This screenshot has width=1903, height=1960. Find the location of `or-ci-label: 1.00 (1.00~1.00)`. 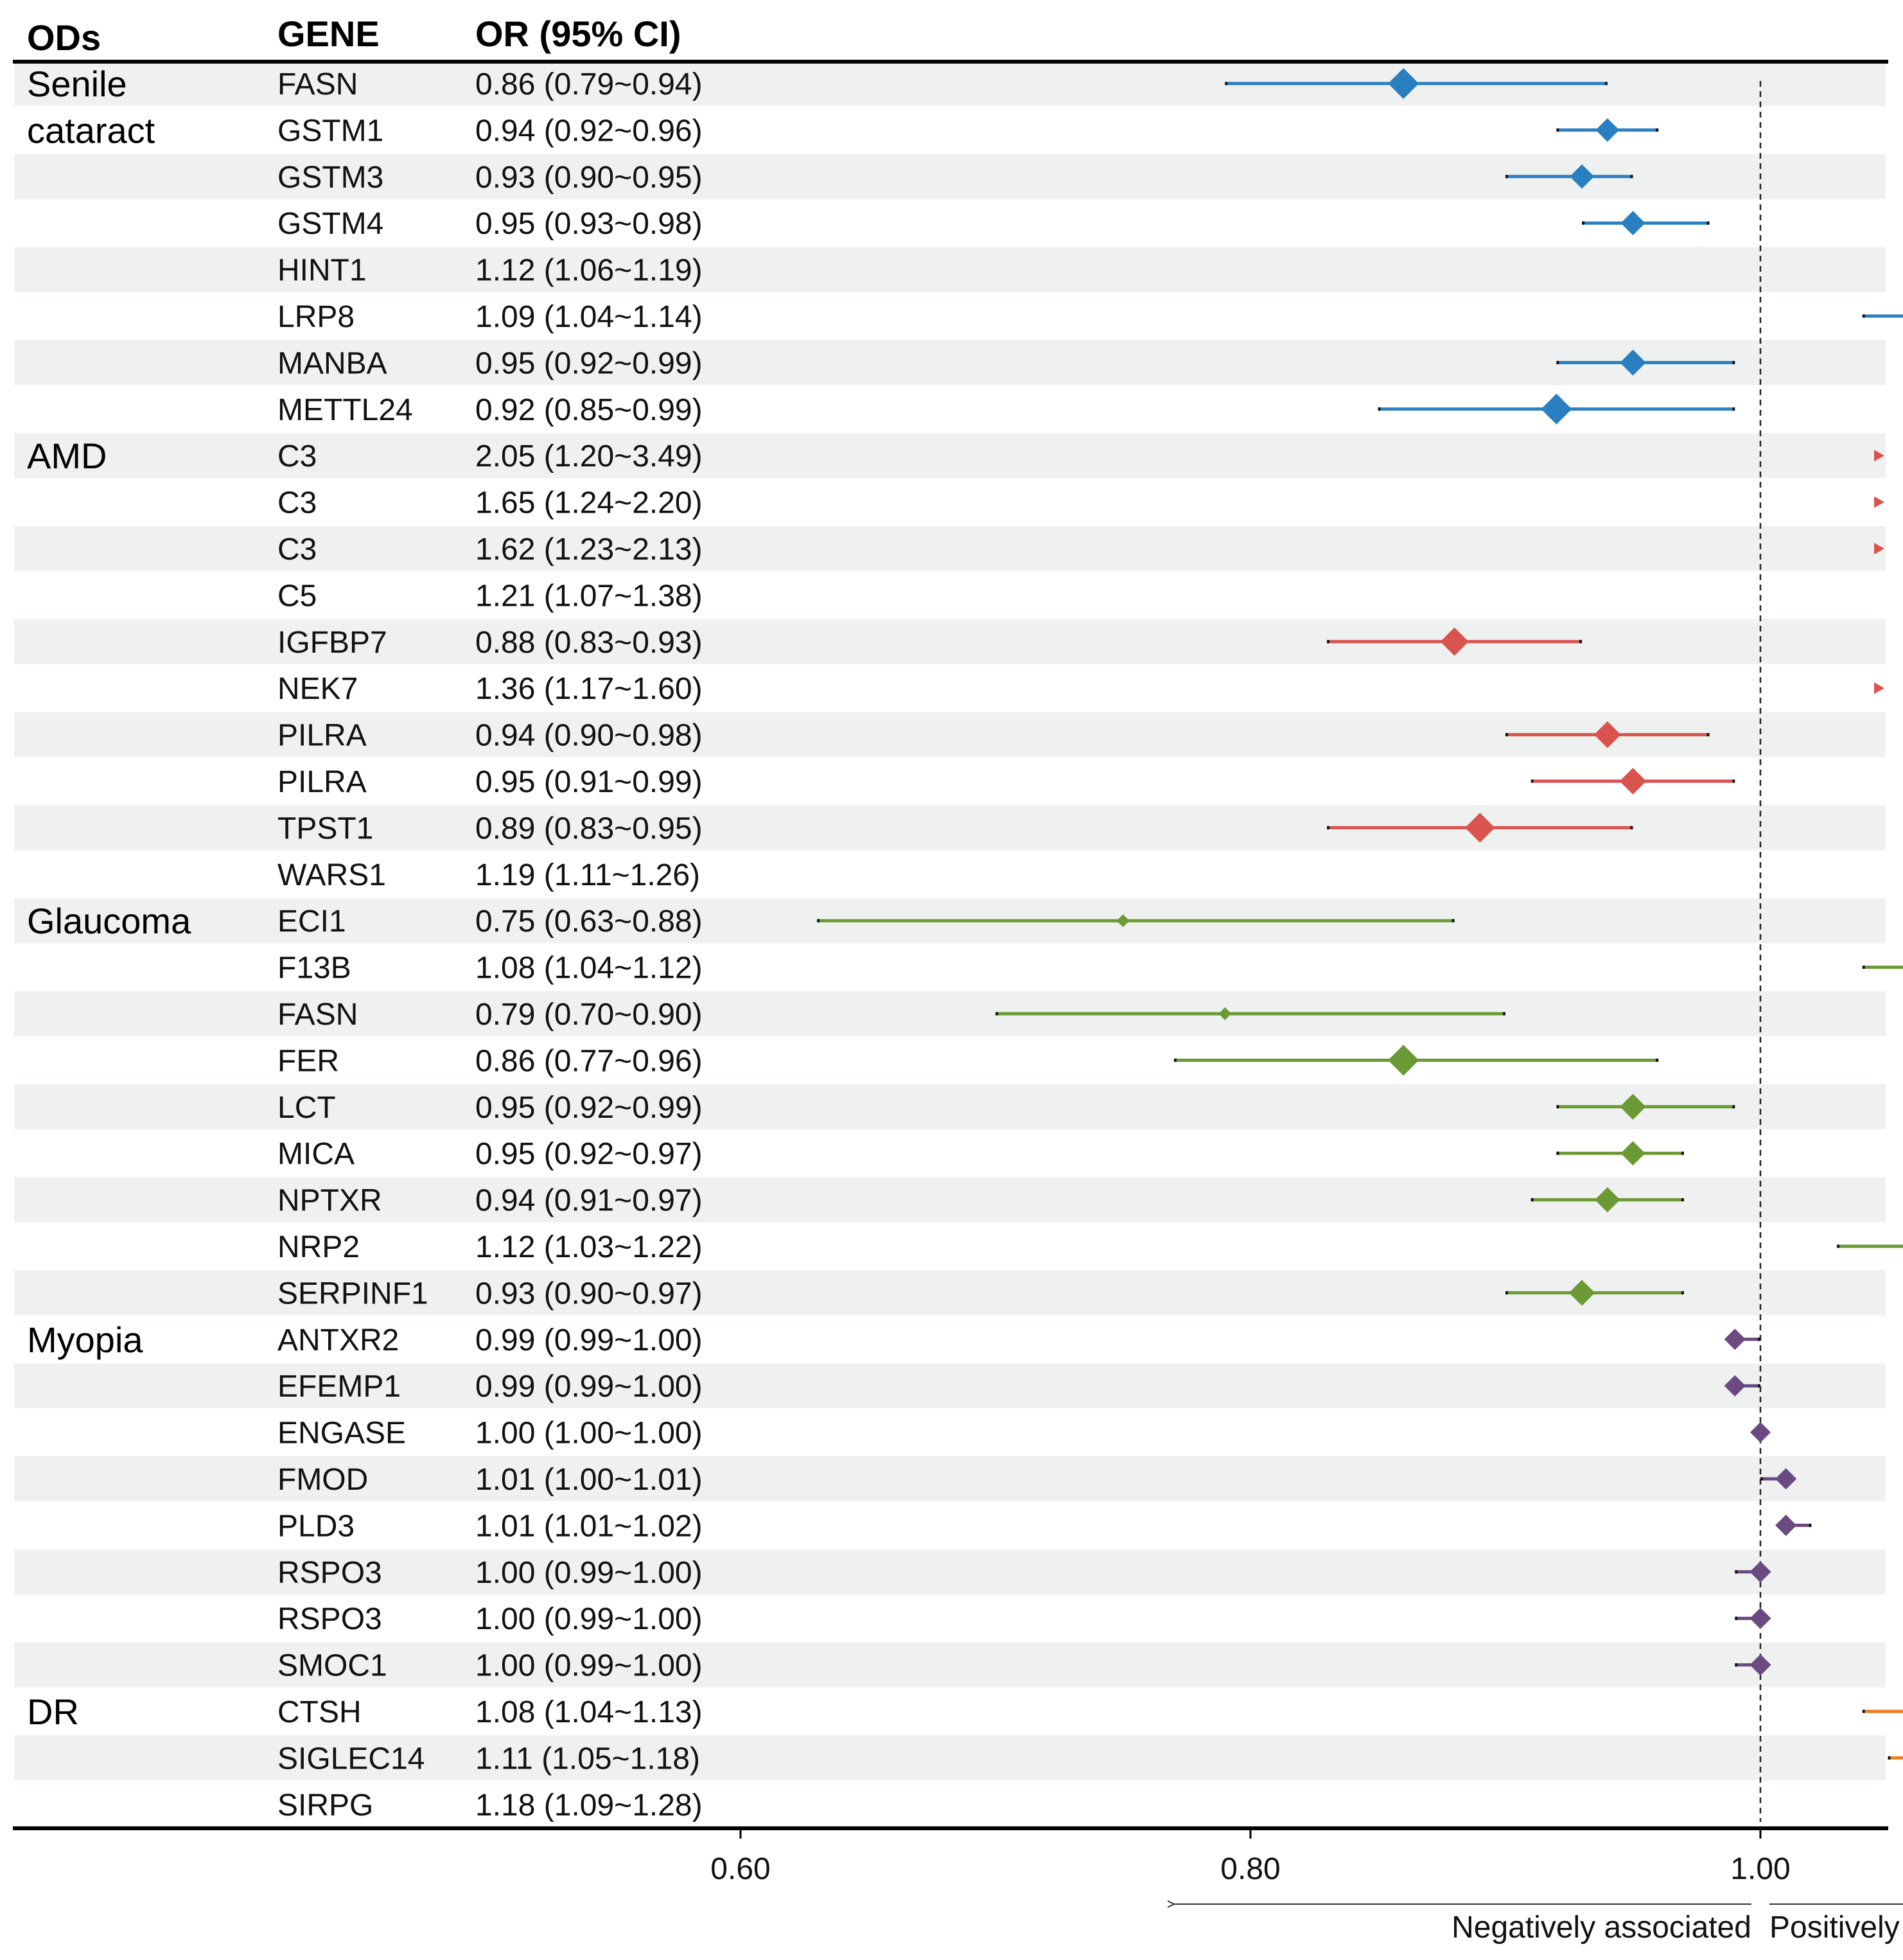

or-ci-label: 1.00 (1.00~1.00) is located at coordinates (589, 1434).